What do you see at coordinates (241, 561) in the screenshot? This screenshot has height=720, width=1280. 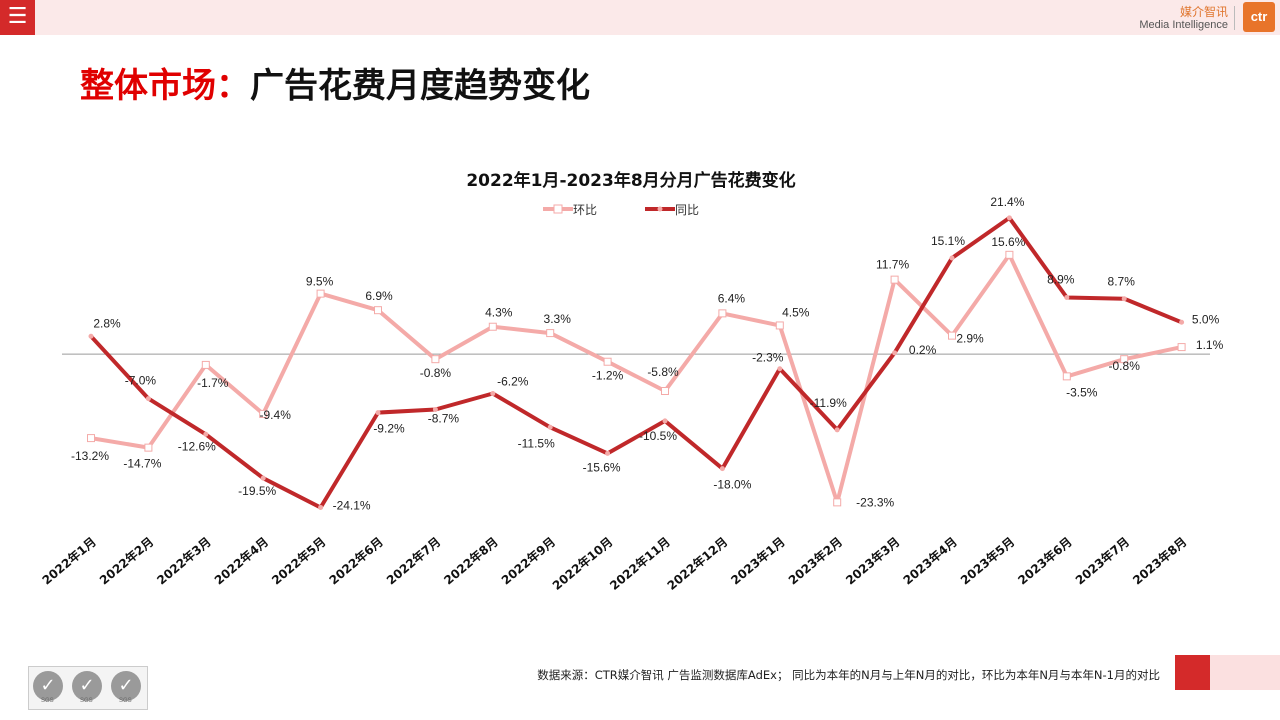 I see `x-tick-label: 2022年4月` at bounding box center [241, 561].